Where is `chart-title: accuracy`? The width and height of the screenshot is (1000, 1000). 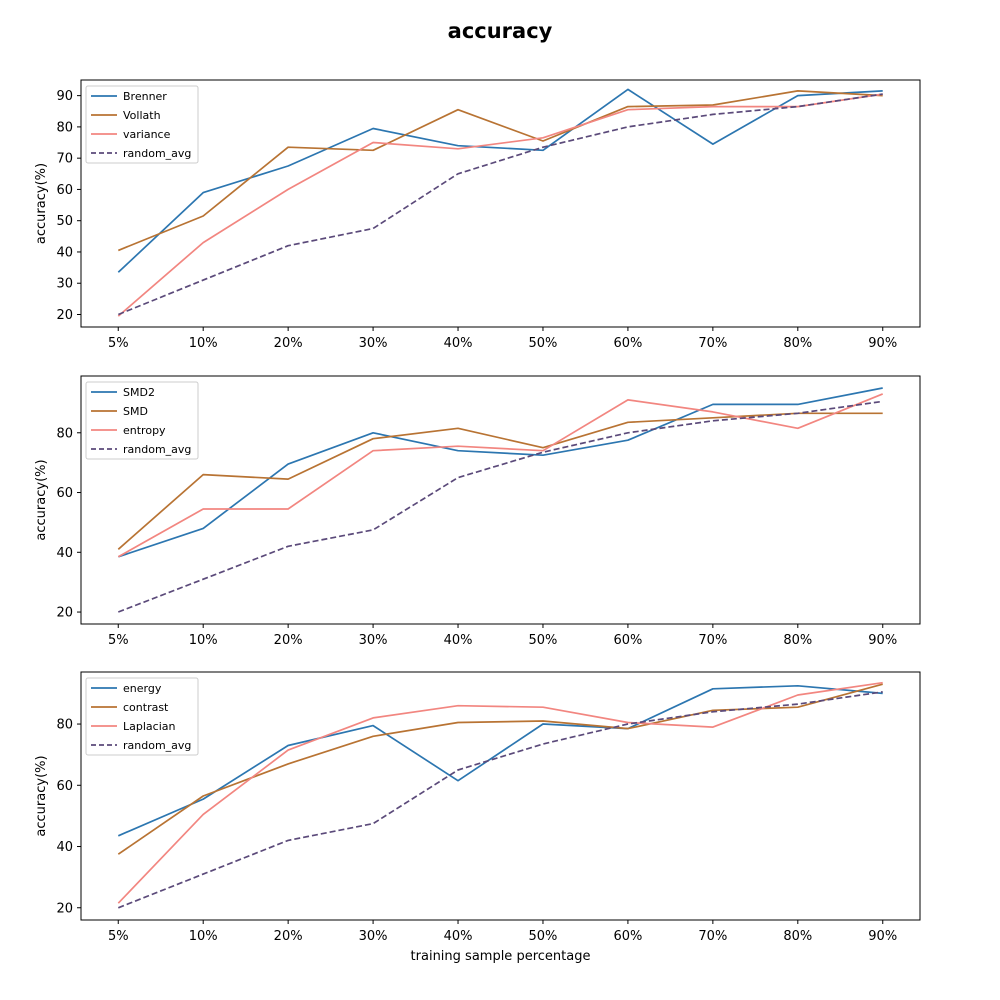
chart-title: accuracy is located at coordinates (500, 31).